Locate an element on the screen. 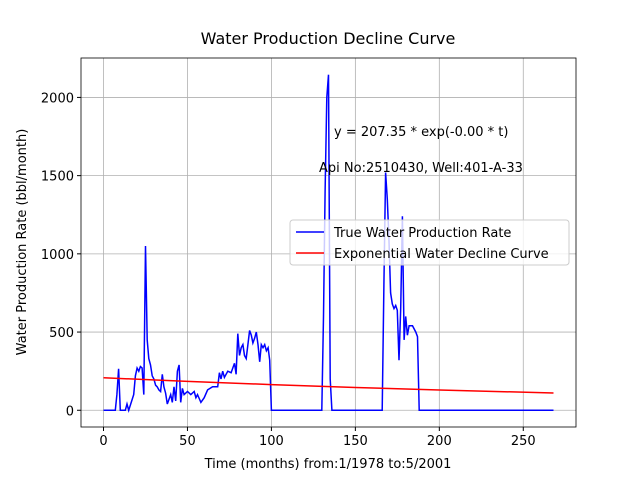 The image size is (640, 480). chart-title: Water Production Decline Curve is located at coordinates (328, 38).